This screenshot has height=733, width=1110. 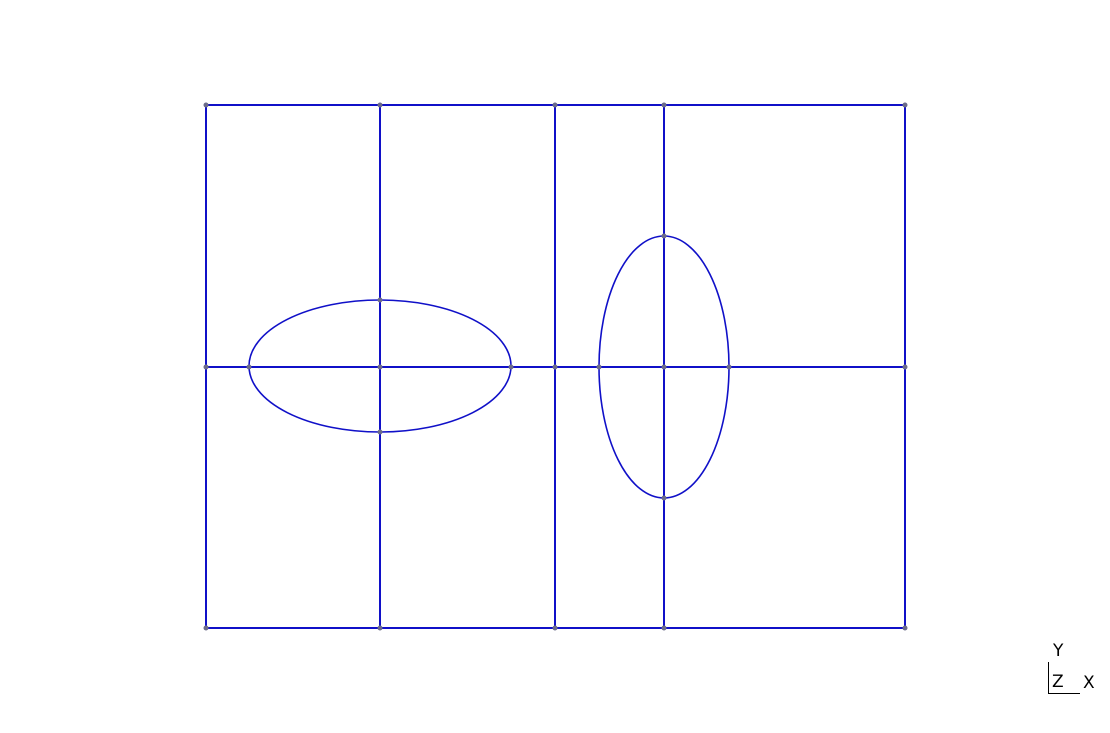 What do you see at coordinates (1074, 670) in the screenshot?
I see `axis-triad: Y Z X` at bounding box center [1074, 670].